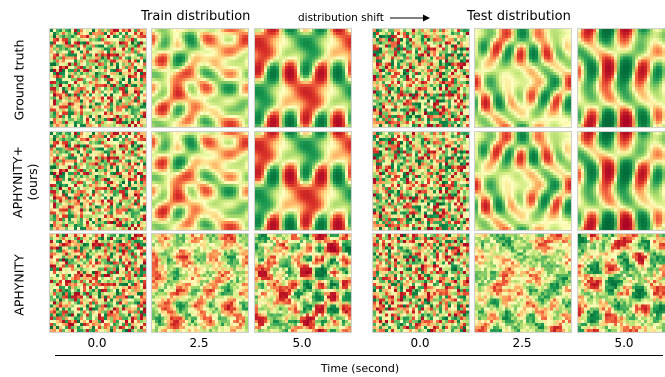 This screenshot has width=665, height=377. I want to click on train-distribution-header: Train distribution, so click(196, 16).